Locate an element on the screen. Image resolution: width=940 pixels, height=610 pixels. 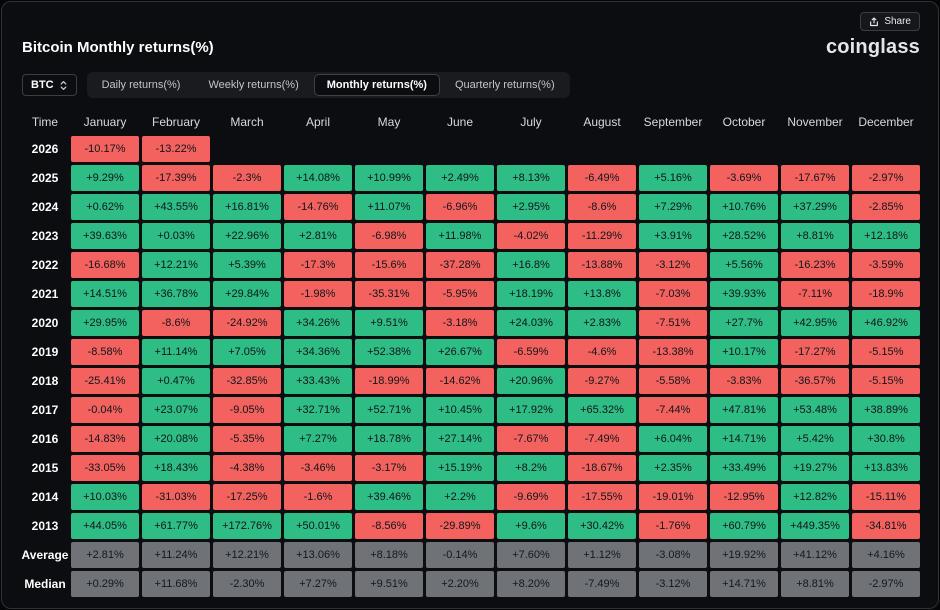
cell-2021-february: +36.78% is located at coordinates (176, 294).